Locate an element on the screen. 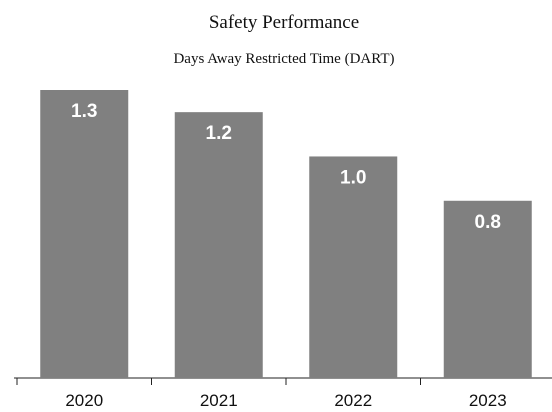 The width and height of the screenshot is (552, 412). chart-subtitle: Days Away Restricted Time (DART) is located at coordinates (283, 59).